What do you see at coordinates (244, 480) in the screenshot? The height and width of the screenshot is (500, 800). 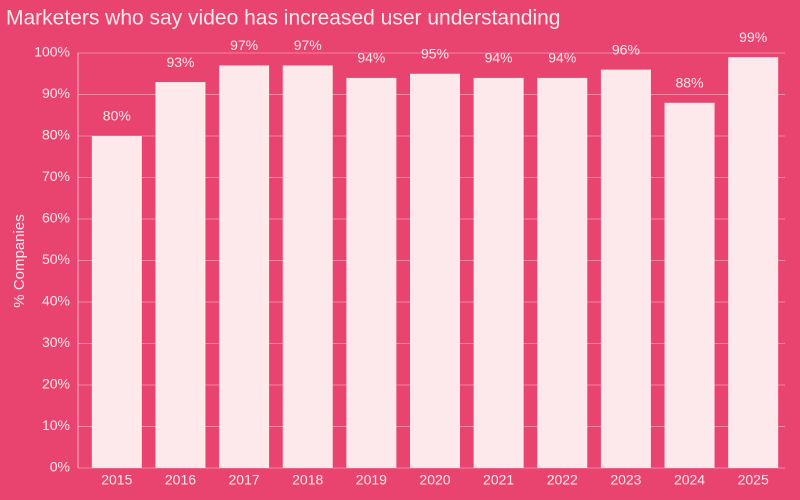 I see `x-tick-label: 2017` at bounding box center [244, 480].